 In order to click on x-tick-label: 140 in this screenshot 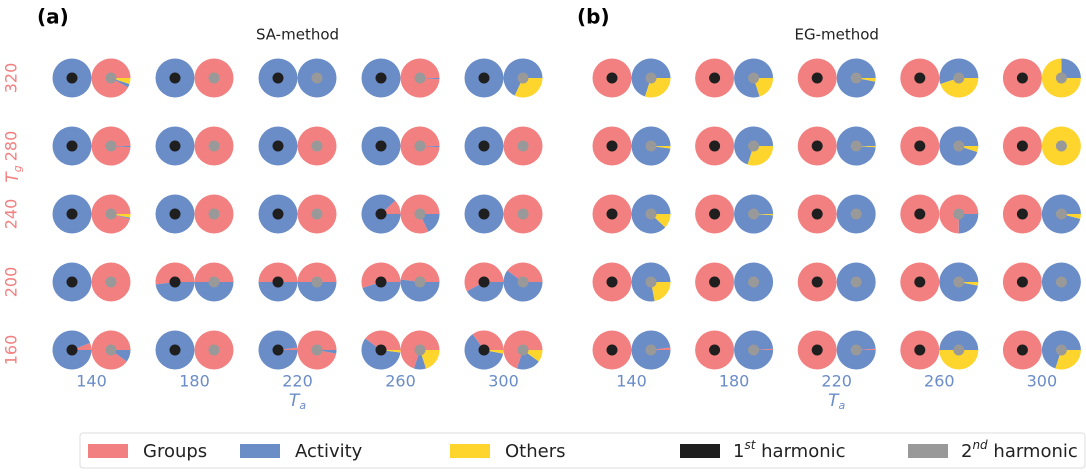, I will do `click(631, 381)`.